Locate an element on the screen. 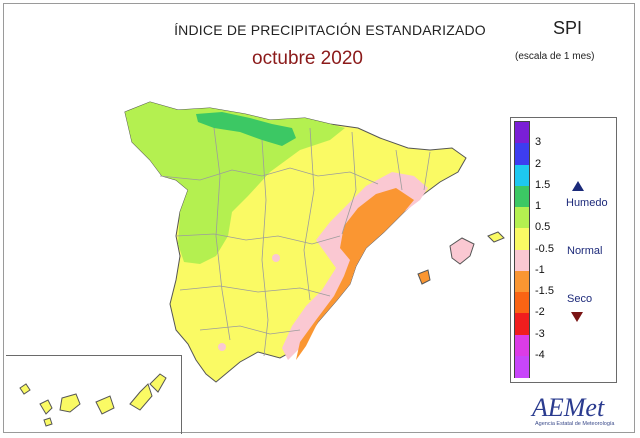  orange-valencia-region is located at coordinates (355, 274).